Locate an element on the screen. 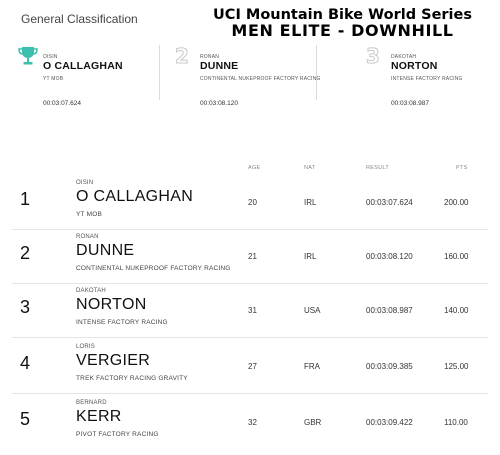  column-header-age: AGE is located at coordinates (254, 168).